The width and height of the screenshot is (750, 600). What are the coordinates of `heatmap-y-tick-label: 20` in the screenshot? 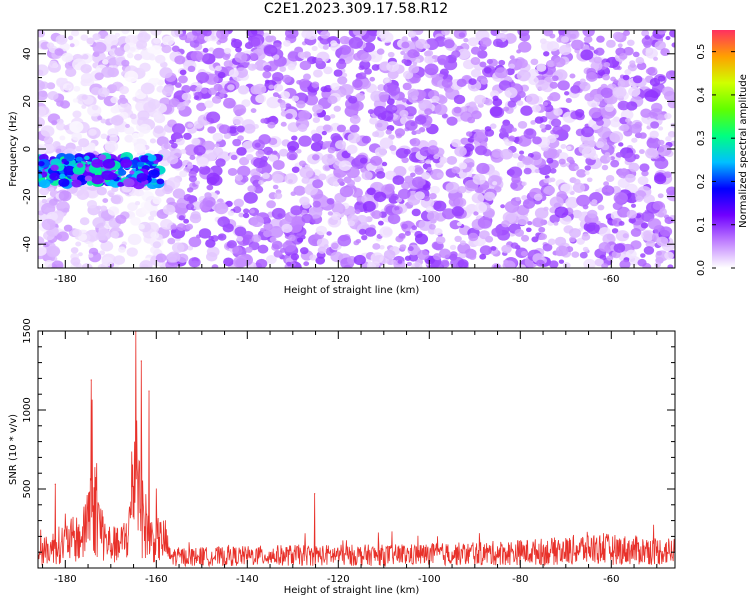 It's located at (27, 101).